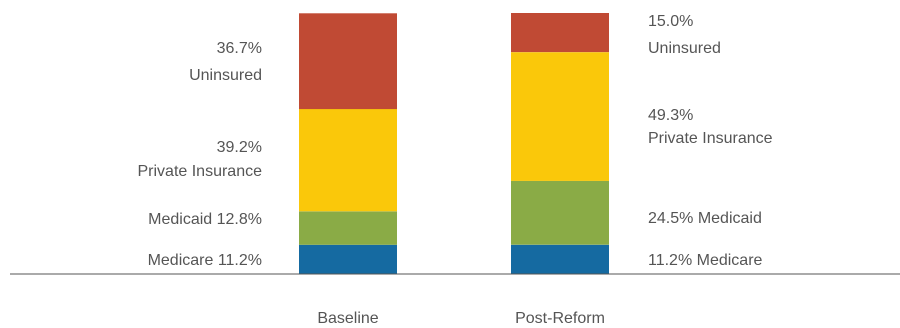 The height and width of the screenshot is (328, 900). I want to click on post-reform-private-value-label: 49.3%, so click(670, 115).